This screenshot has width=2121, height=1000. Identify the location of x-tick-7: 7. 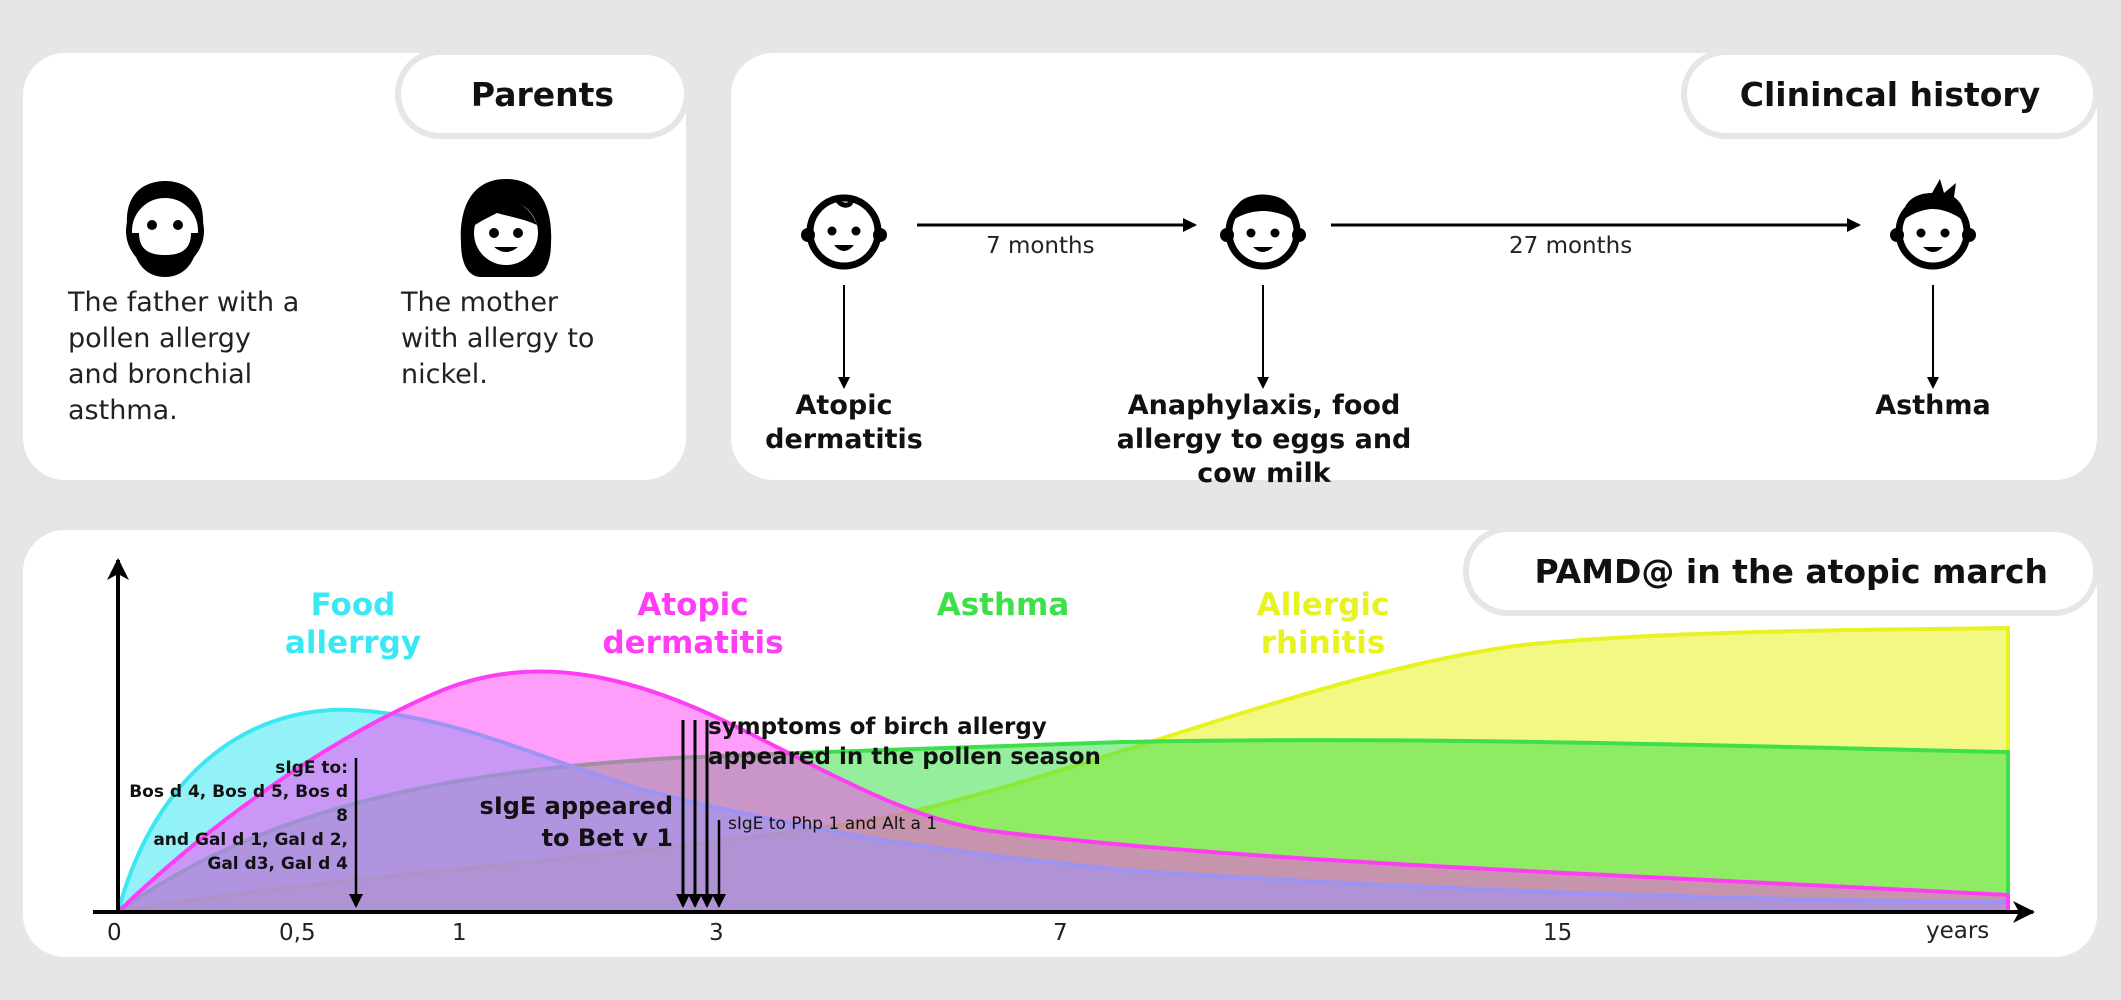
(1060, 933).